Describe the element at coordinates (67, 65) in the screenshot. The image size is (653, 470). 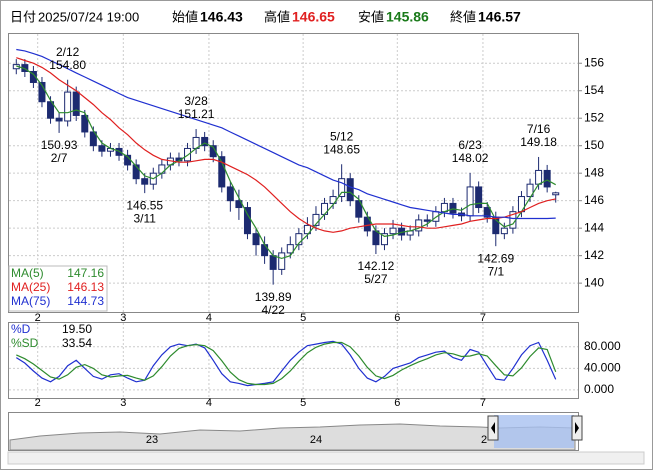
I see `annotation-value: 154.80` at that location.